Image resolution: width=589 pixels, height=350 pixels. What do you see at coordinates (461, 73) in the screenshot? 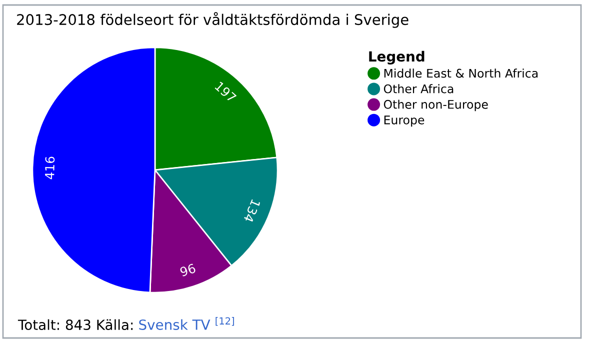
I see `legend-label: Middle East & North Africa` at bounding box center [461, 73].